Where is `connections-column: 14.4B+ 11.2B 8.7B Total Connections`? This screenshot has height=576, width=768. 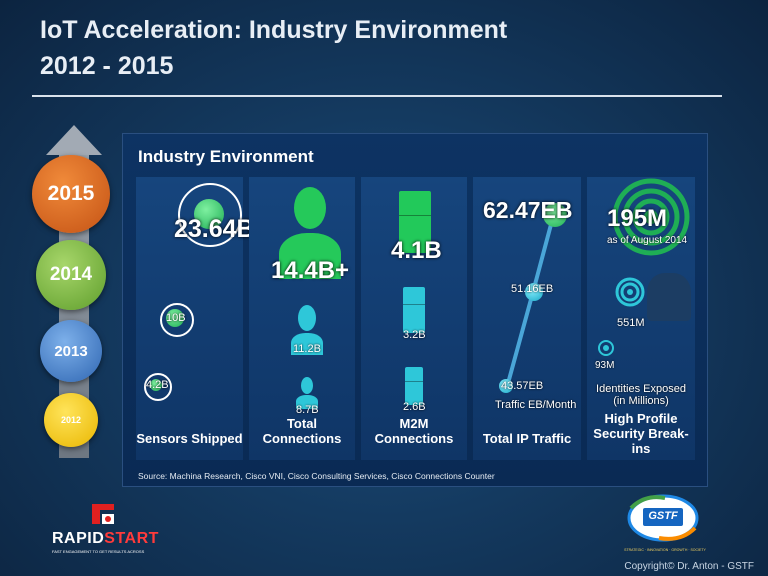
connections-column: 14.4B+ 11.2B 8.7B Total Connections is located at coordinates (302, 318).